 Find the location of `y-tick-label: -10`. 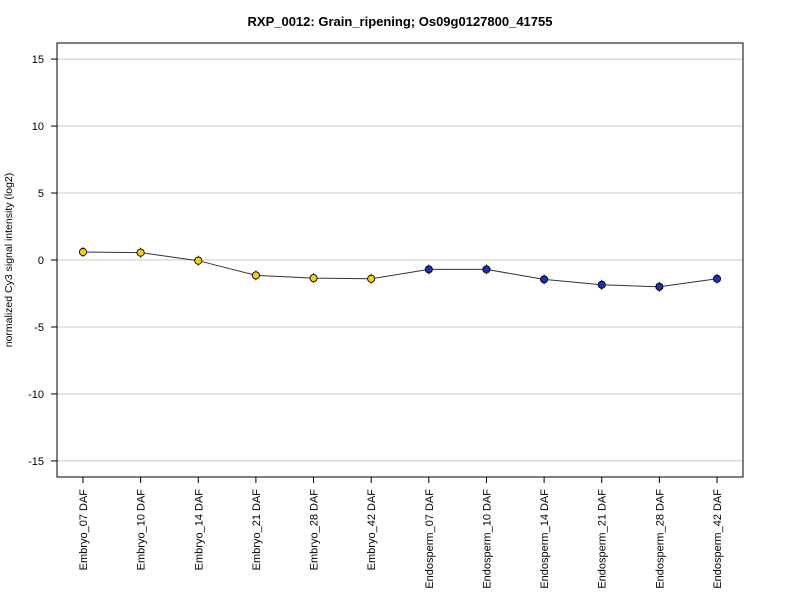

y-tick-label: -10 is located at coordinates (36, 395).